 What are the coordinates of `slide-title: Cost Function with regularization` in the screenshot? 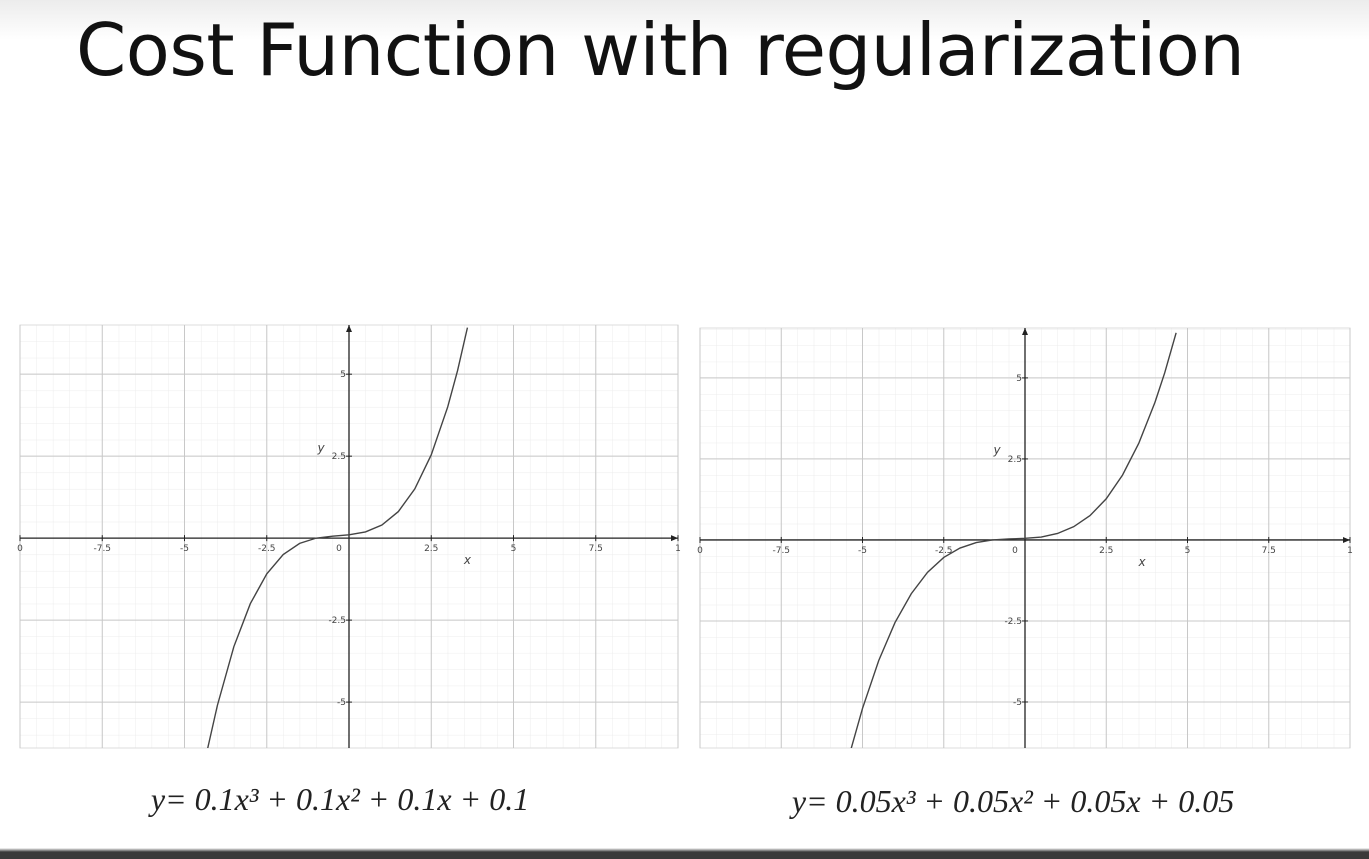 It's located at (660, 50).